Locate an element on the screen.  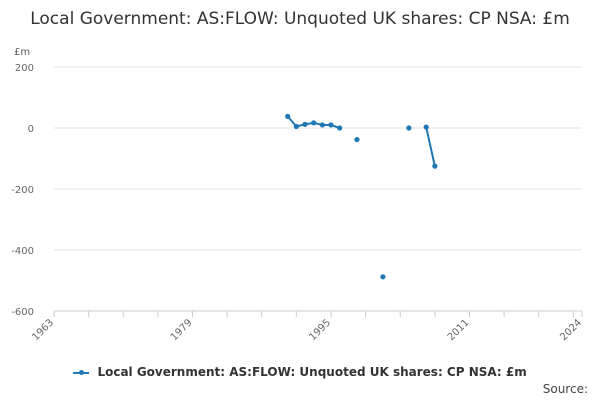
y-tick-label: -400 is located at coordinates (22, 251).